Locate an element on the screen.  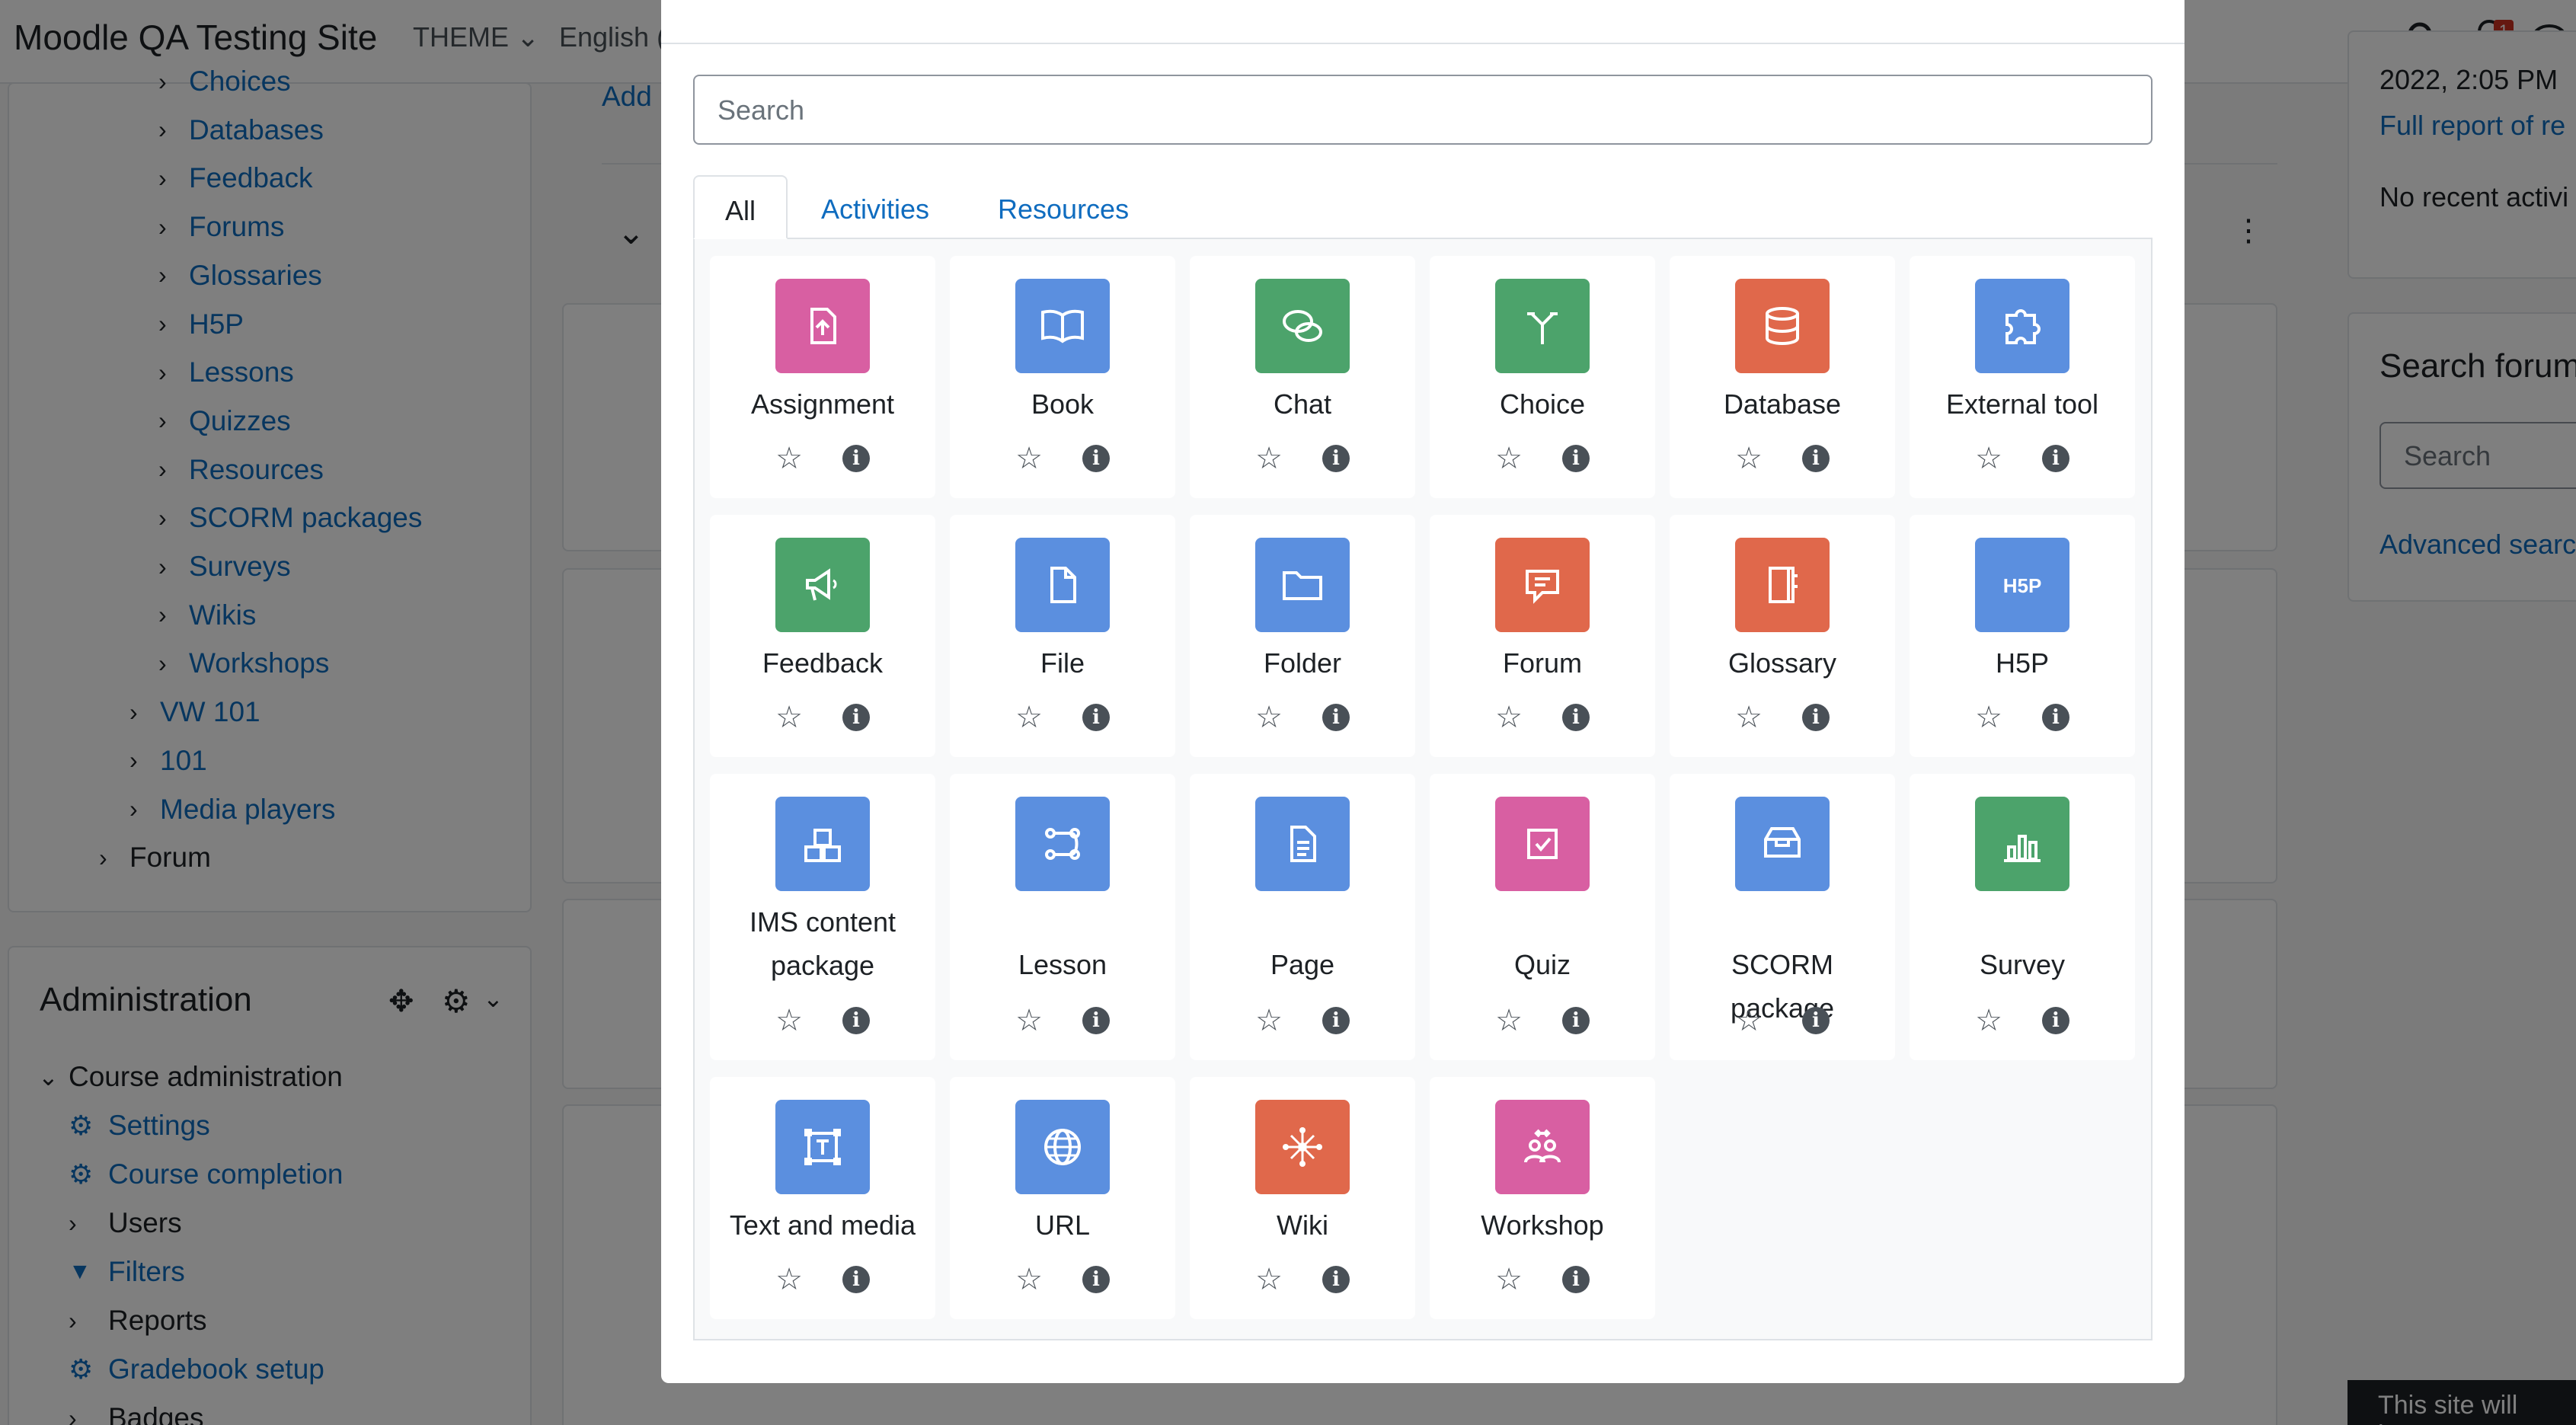
tab-activities: Activities is located at coordinates (875, 209).